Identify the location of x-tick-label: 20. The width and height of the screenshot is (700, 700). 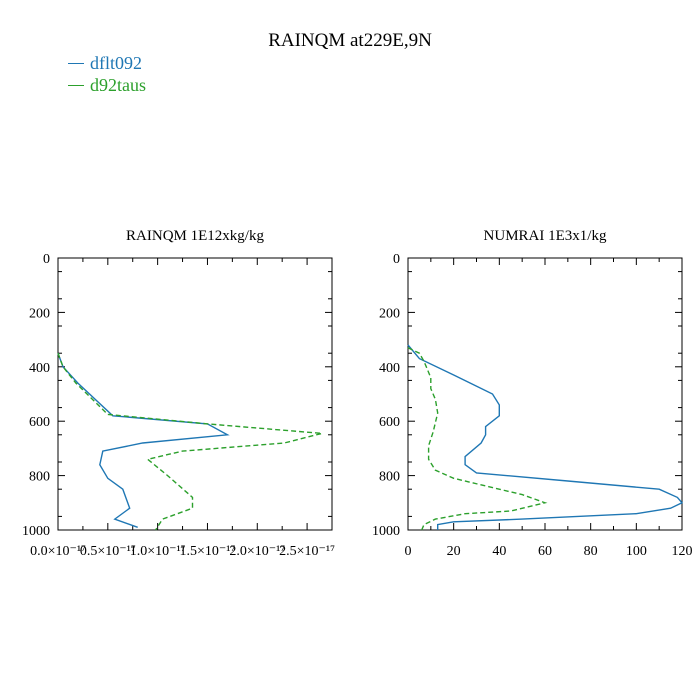
(454, 551).